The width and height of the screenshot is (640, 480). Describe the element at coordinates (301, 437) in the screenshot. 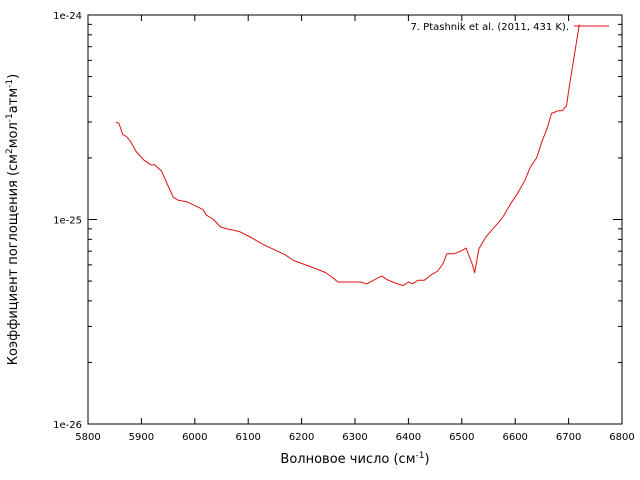

I see `x-tick-label: 6200` at that location.